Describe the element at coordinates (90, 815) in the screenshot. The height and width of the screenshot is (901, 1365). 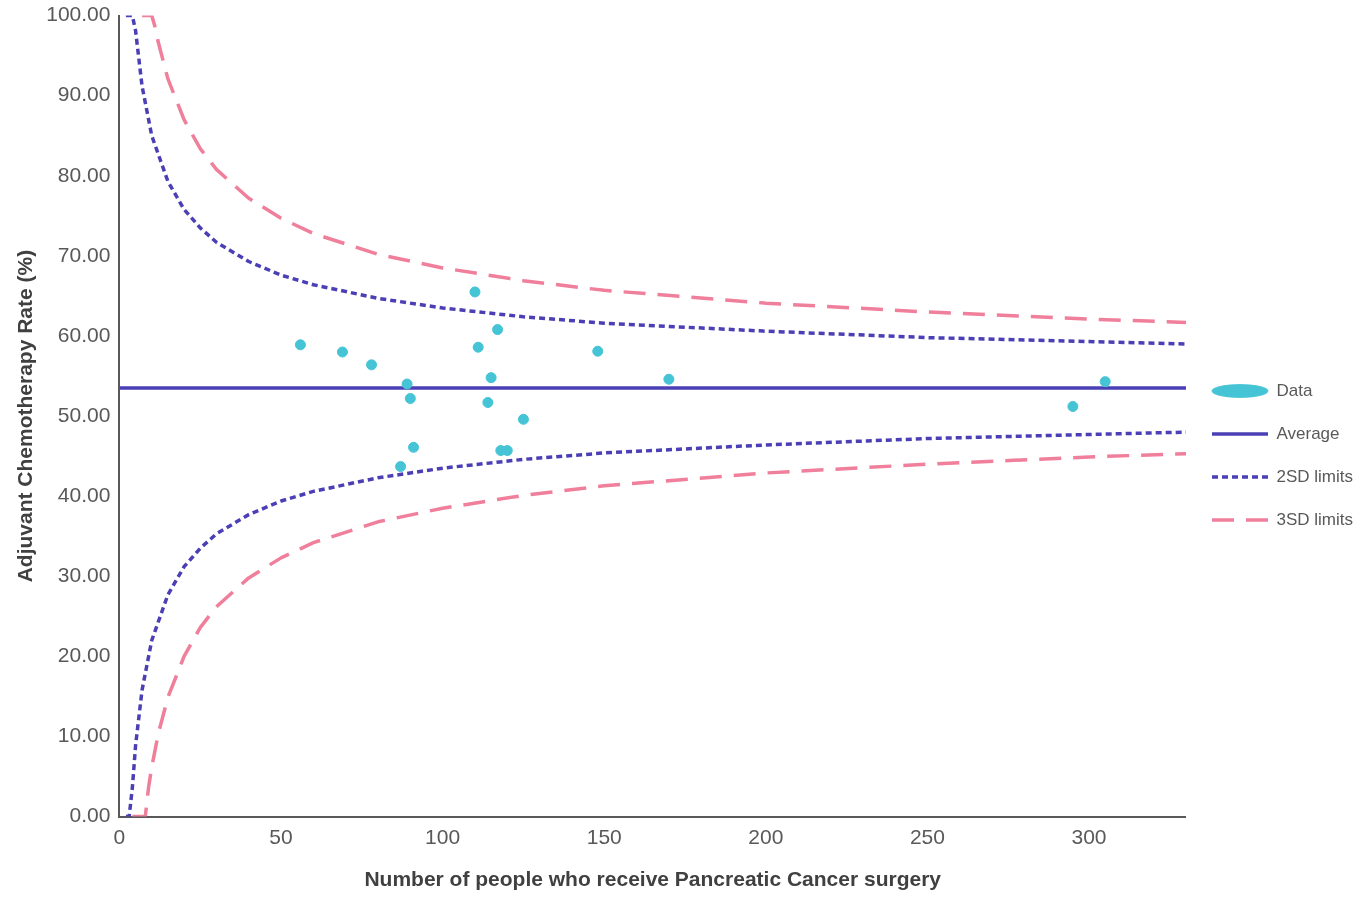
I see `y-tick-label: 0.00` at that location.